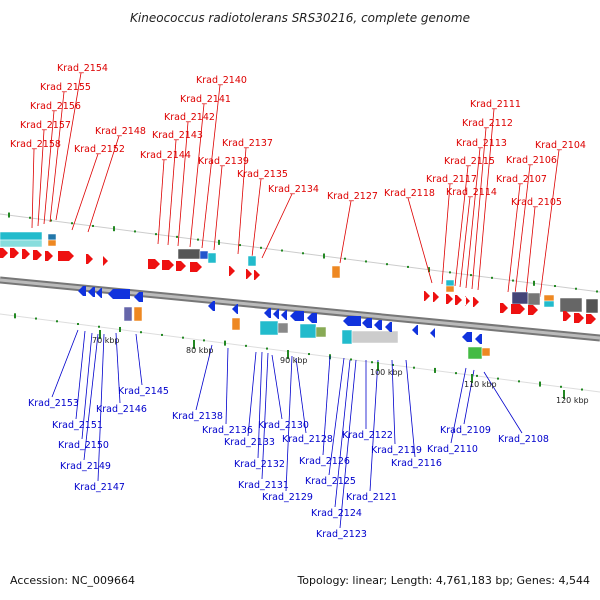 The image size is (600, 600). I want to click on forward-gene-label: Krad_2117, so click(451, 179).